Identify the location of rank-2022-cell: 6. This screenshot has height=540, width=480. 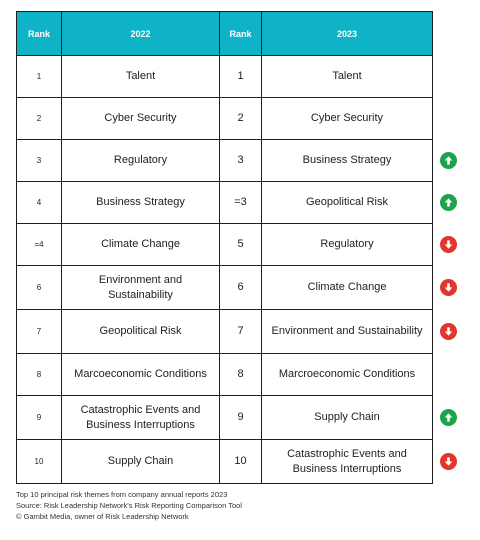
(39, 287).